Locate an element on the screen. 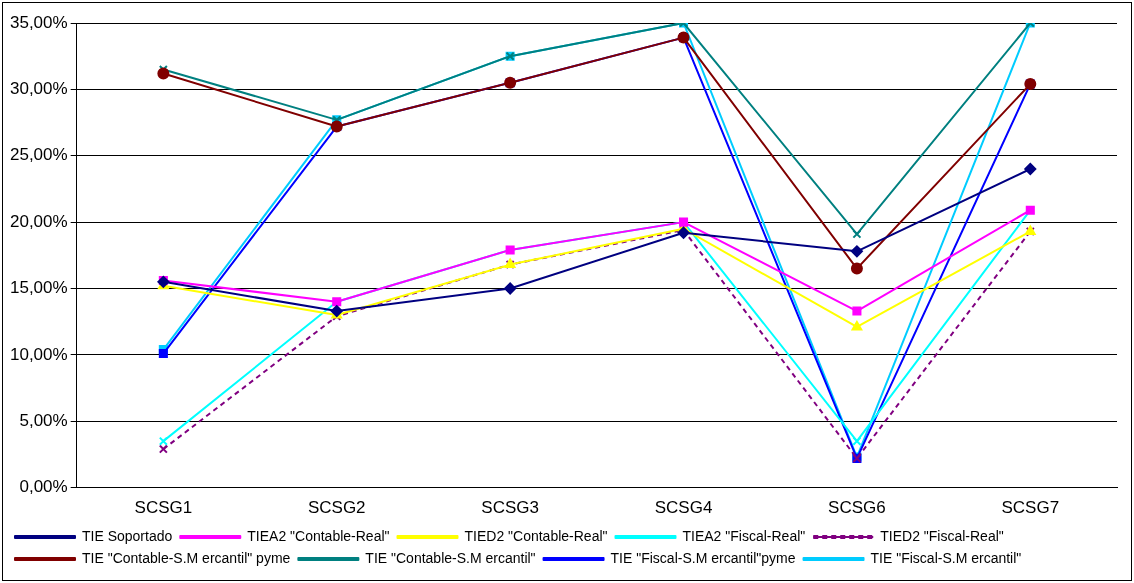  legend-label: TIED2 "Contable-Real" is located at coordinates (536, 535).